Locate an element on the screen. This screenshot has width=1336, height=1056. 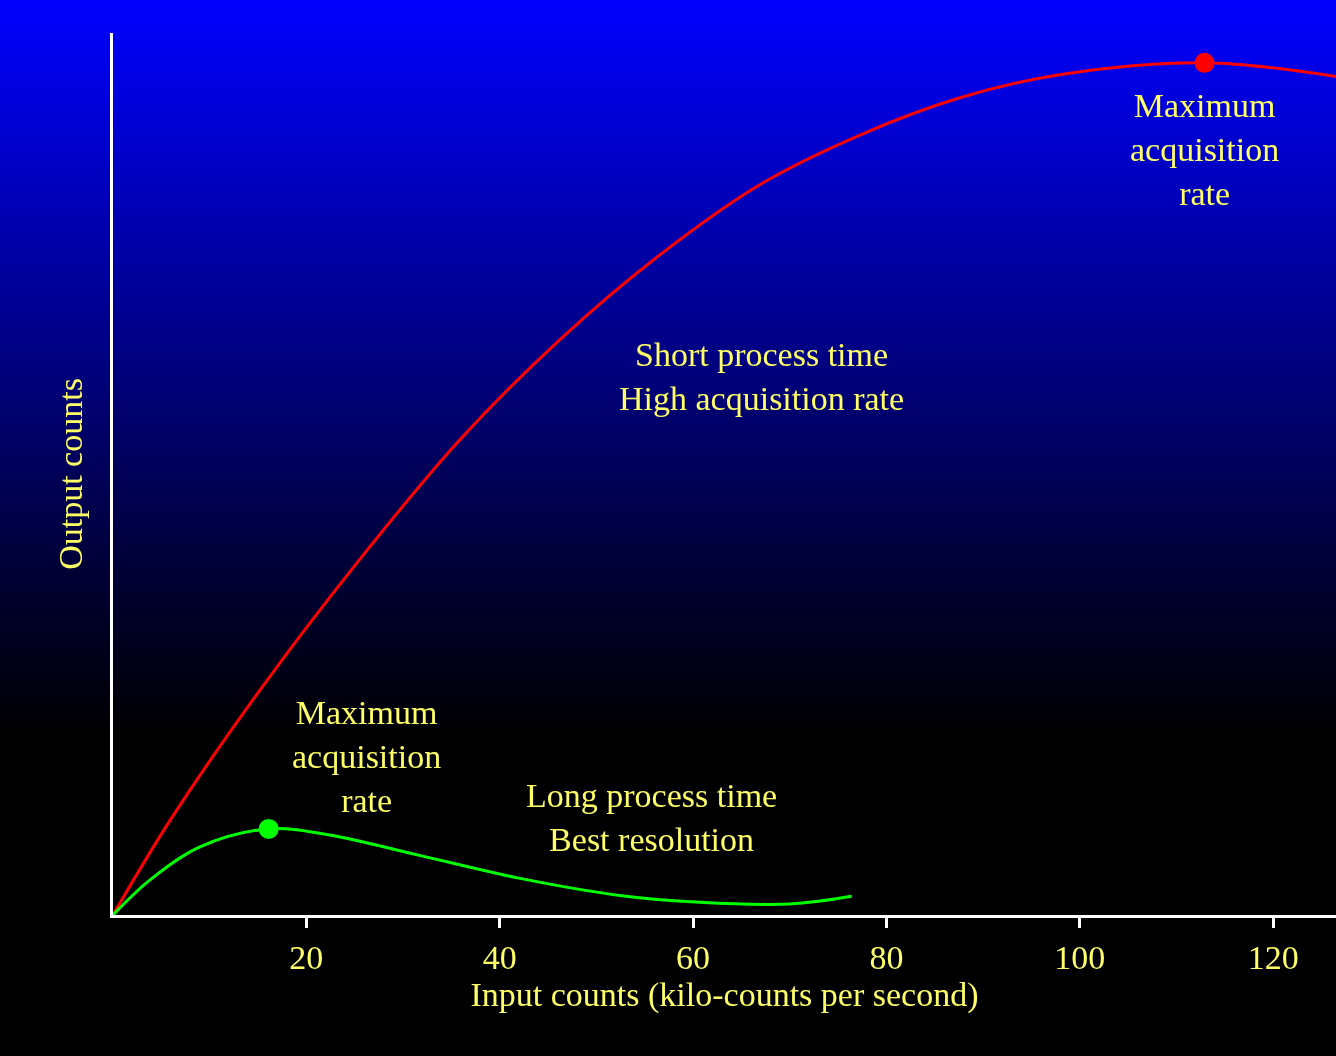
x-tick-label: 100 is located at coordinates (1080, 957).